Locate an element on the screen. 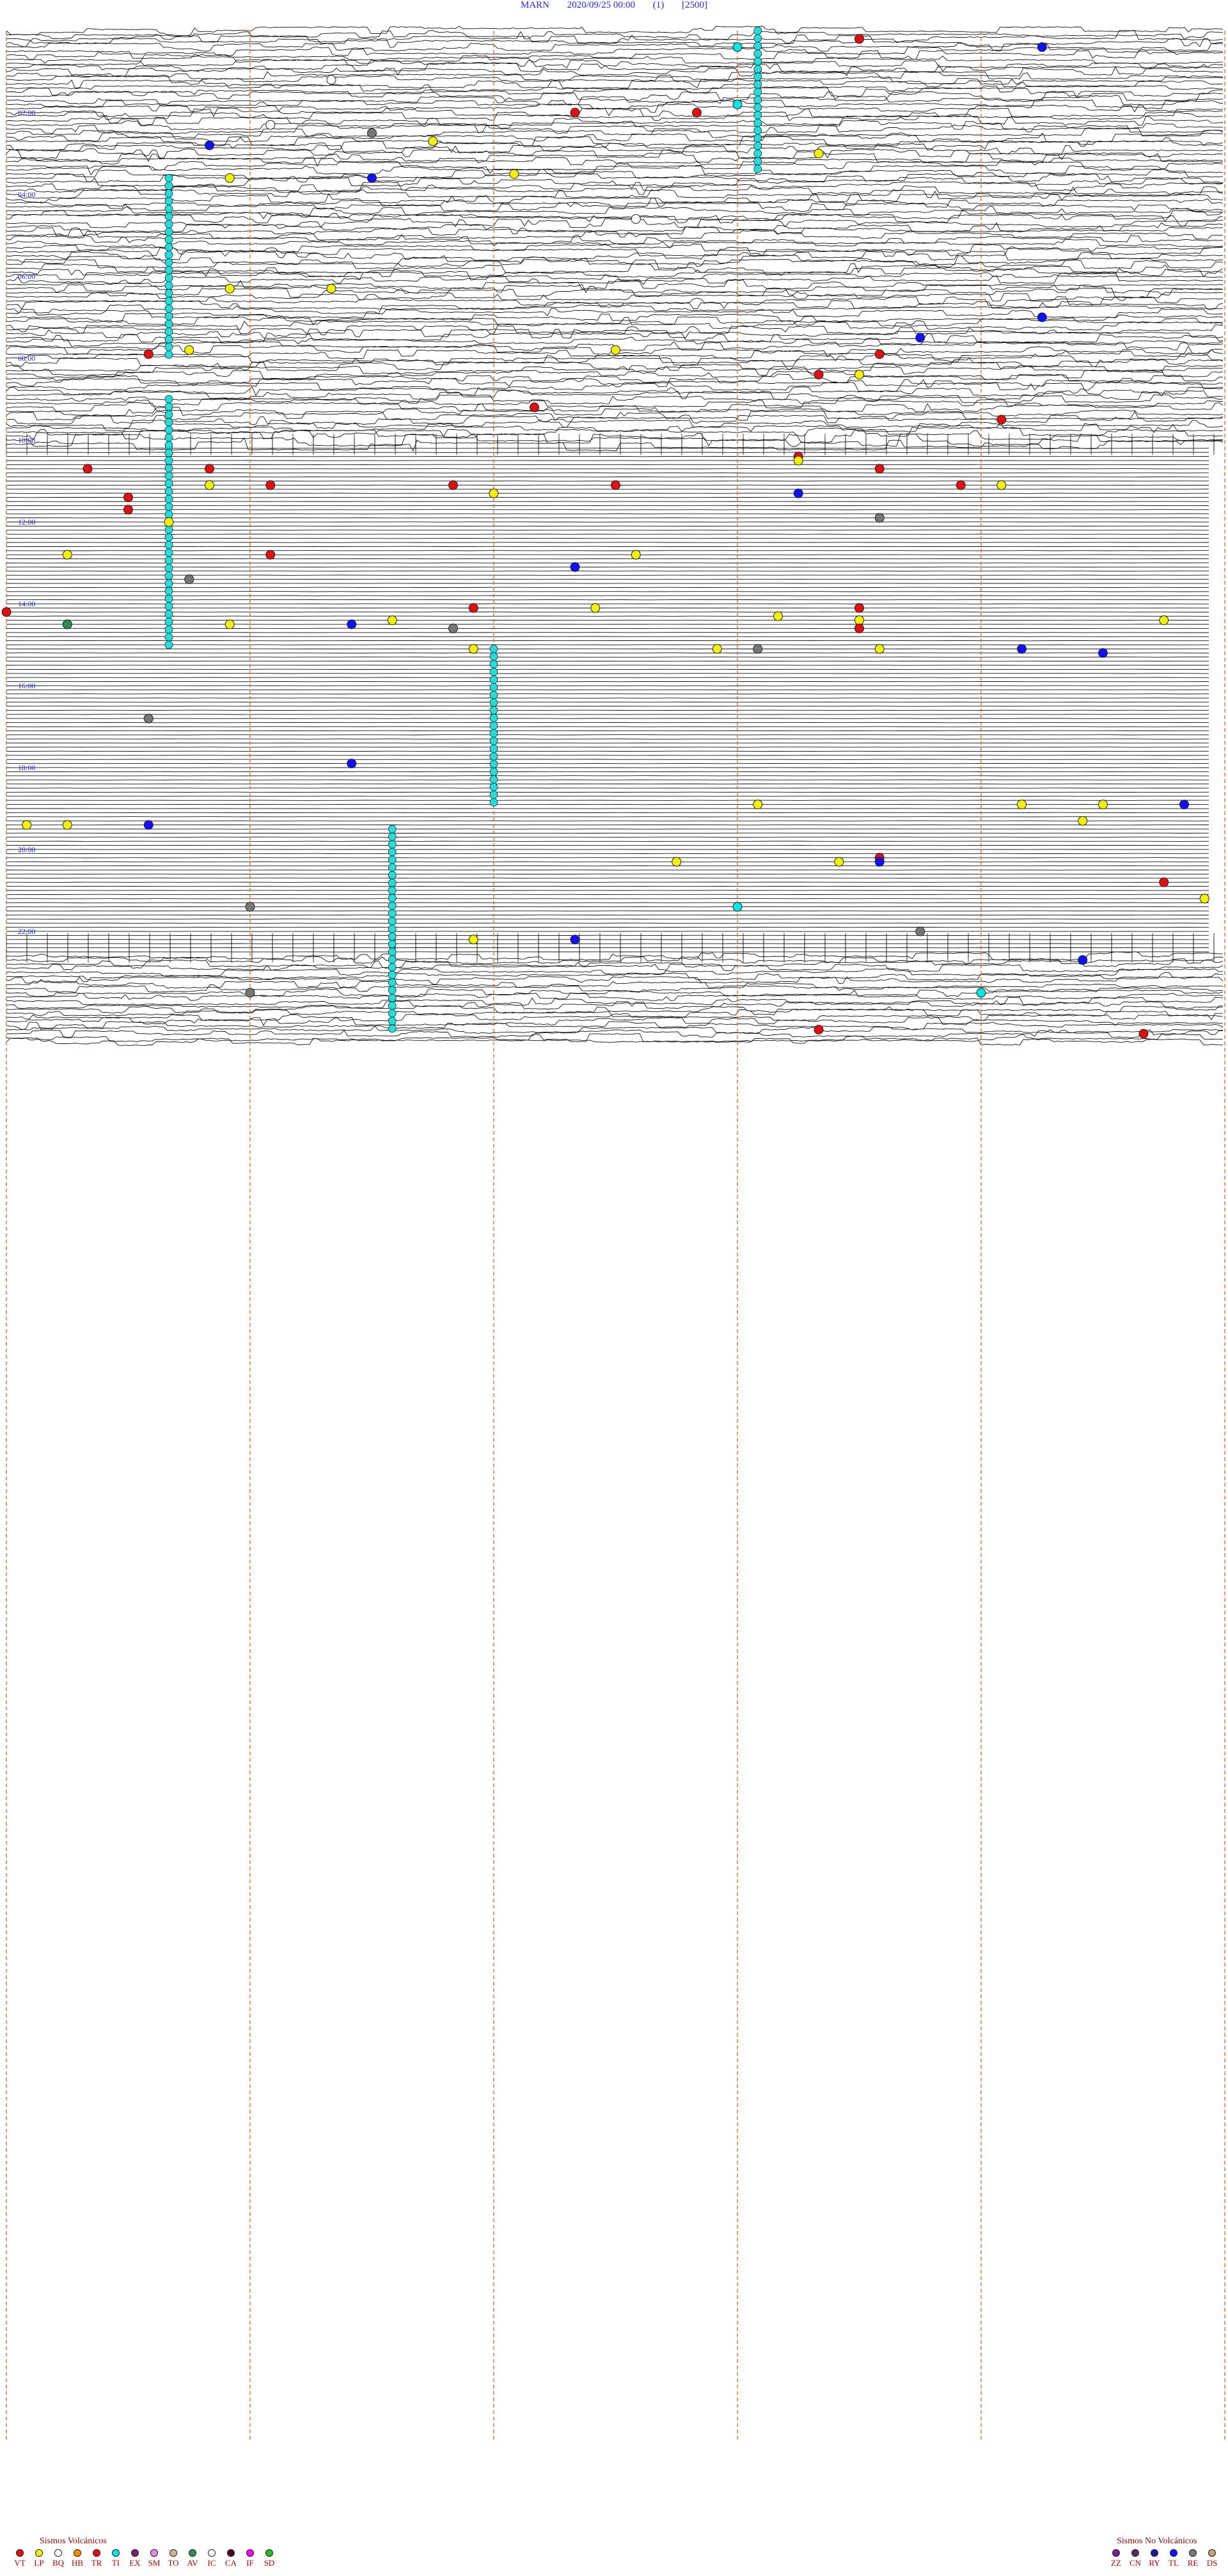  event-type-code: SD is located at coordinates (269, 2563).